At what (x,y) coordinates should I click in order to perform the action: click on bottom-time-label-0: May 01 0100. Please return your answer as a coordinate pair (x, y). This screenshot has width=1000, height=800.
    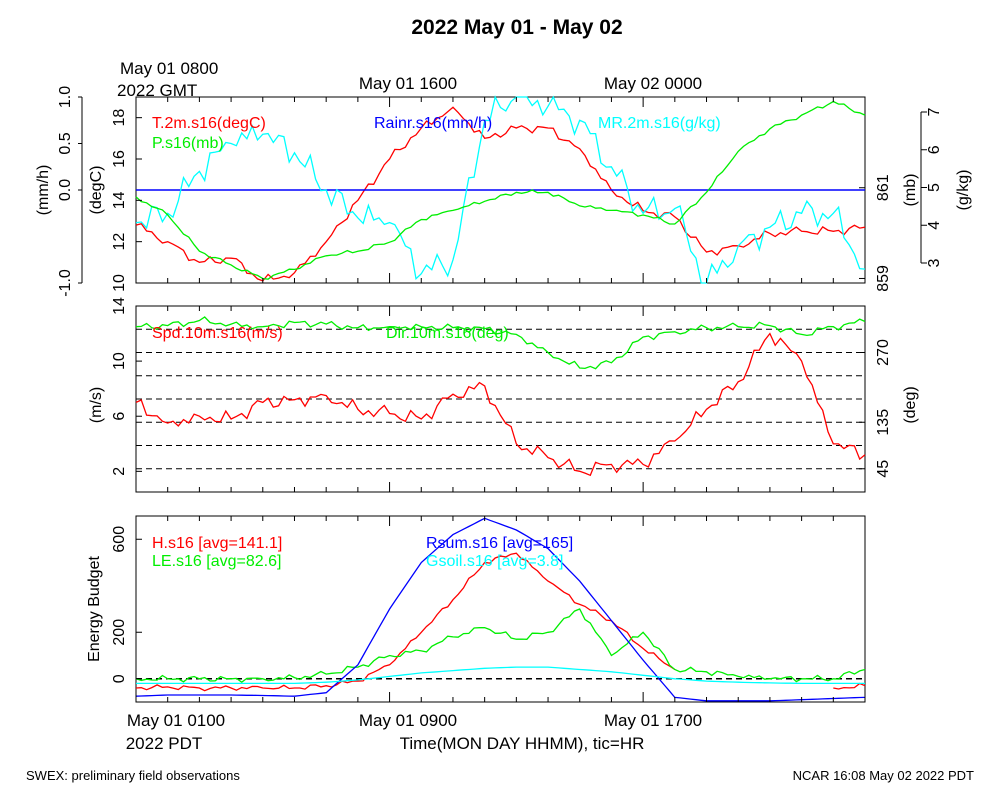
    Looking at the image, I should click on (176, 720).